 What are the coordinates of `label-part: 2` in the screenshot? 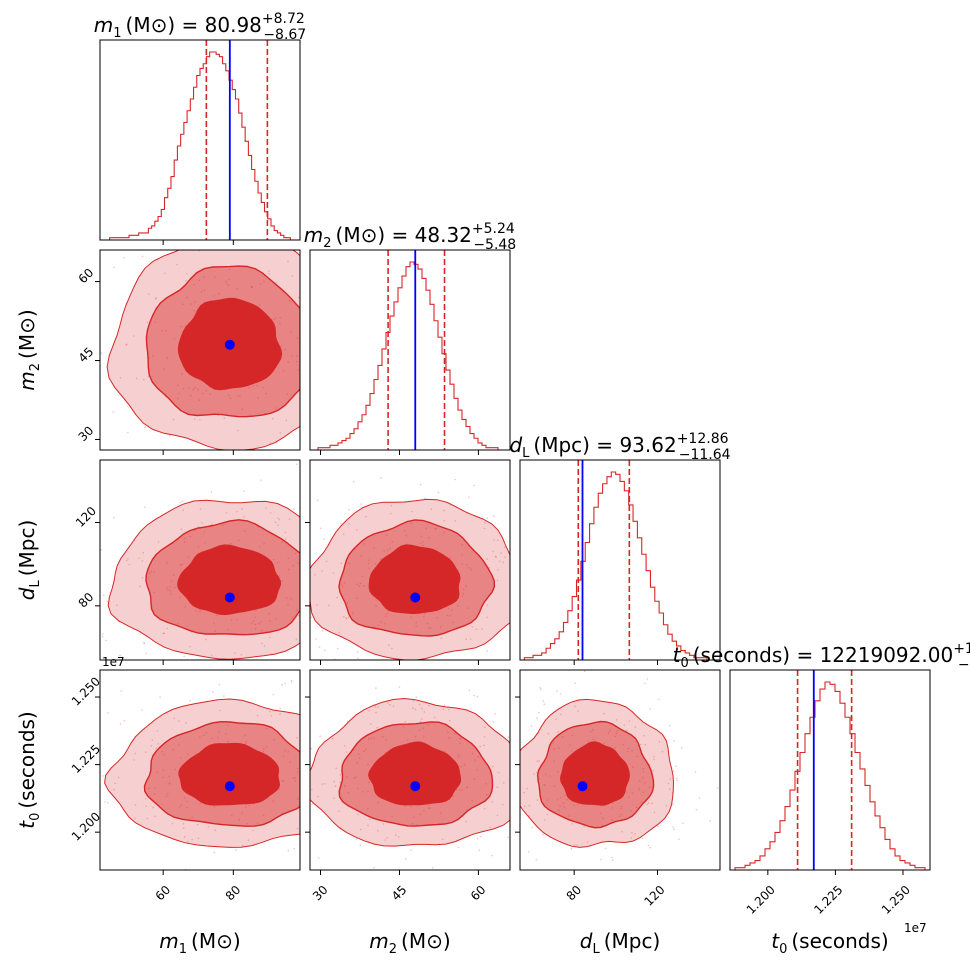 It's located at (35, 367).